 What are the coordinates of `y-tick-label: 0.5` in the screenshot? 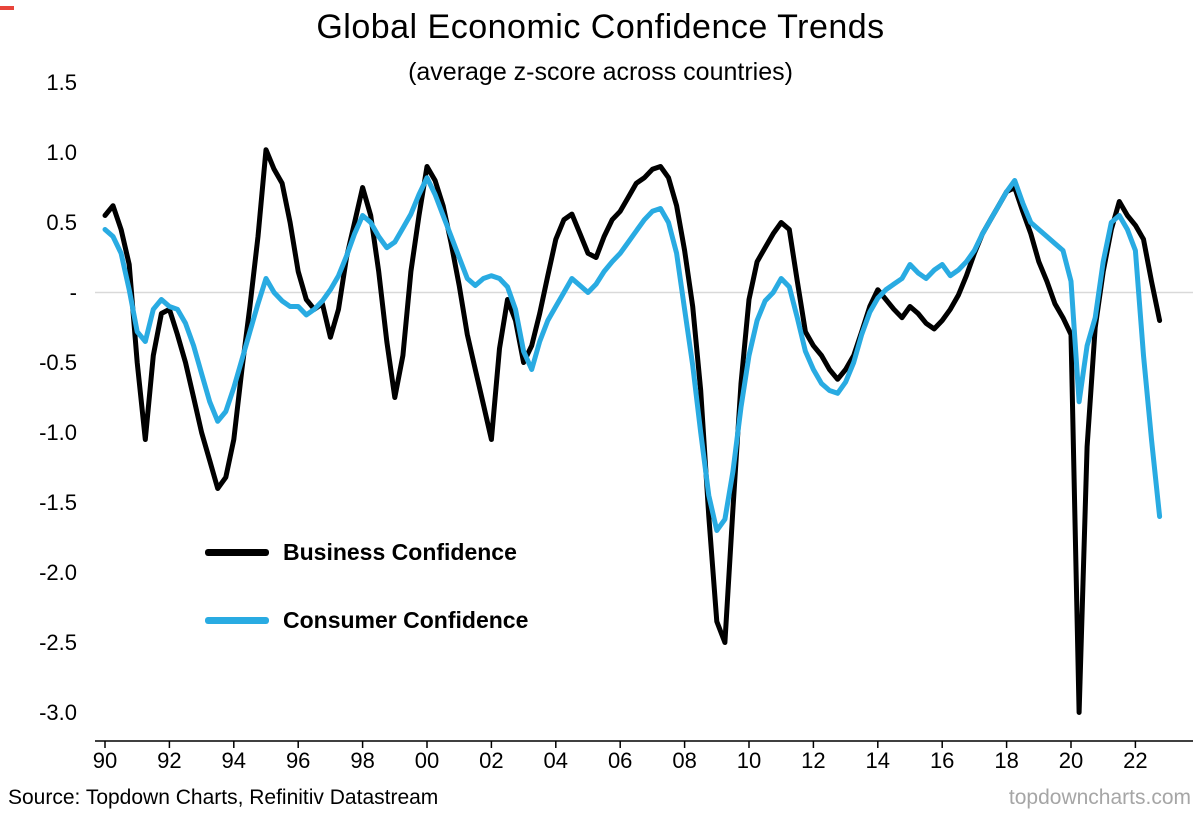 It's located at (61, 222).